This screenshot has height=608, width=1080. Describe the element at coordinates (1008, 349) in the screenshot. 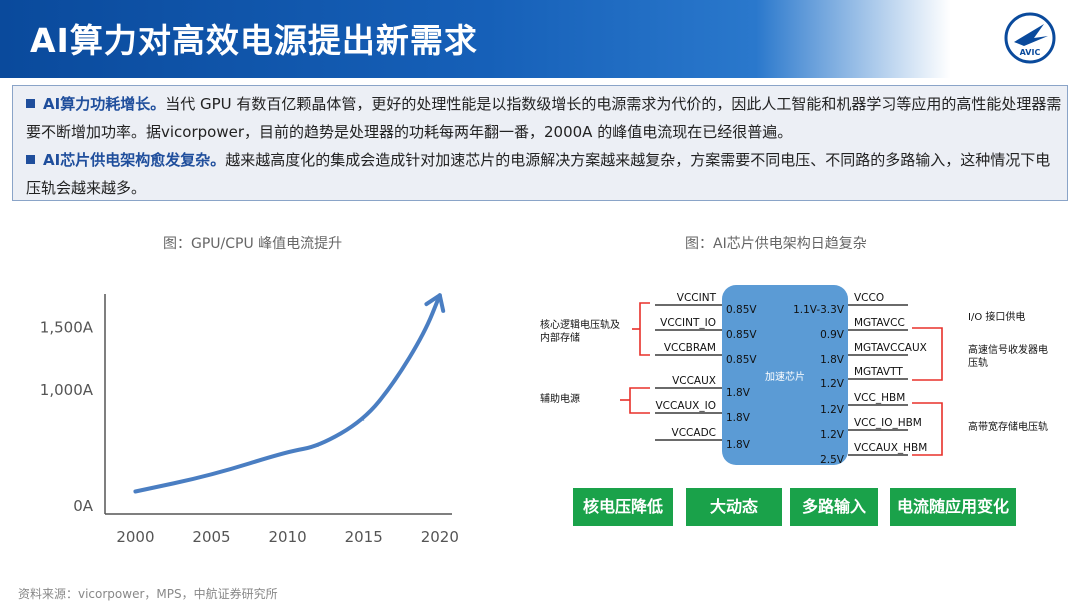

I see `group-label-transceiver: 高速信号收发器电` at that location.